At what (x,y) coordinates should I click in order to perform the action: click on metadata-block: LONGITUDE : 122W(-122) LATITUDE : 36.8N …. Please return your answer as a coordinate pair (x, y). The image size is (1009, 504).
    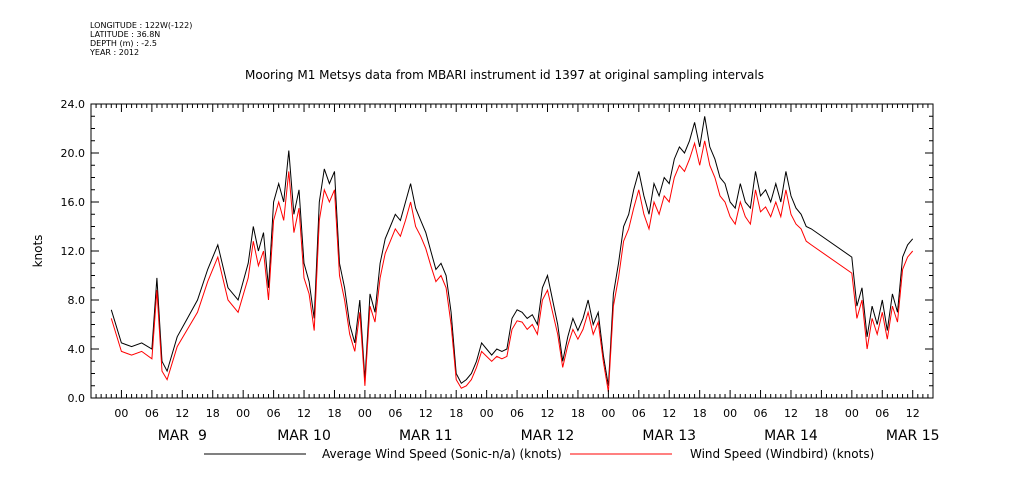
    Looking at the image, I should click on (141, 39).